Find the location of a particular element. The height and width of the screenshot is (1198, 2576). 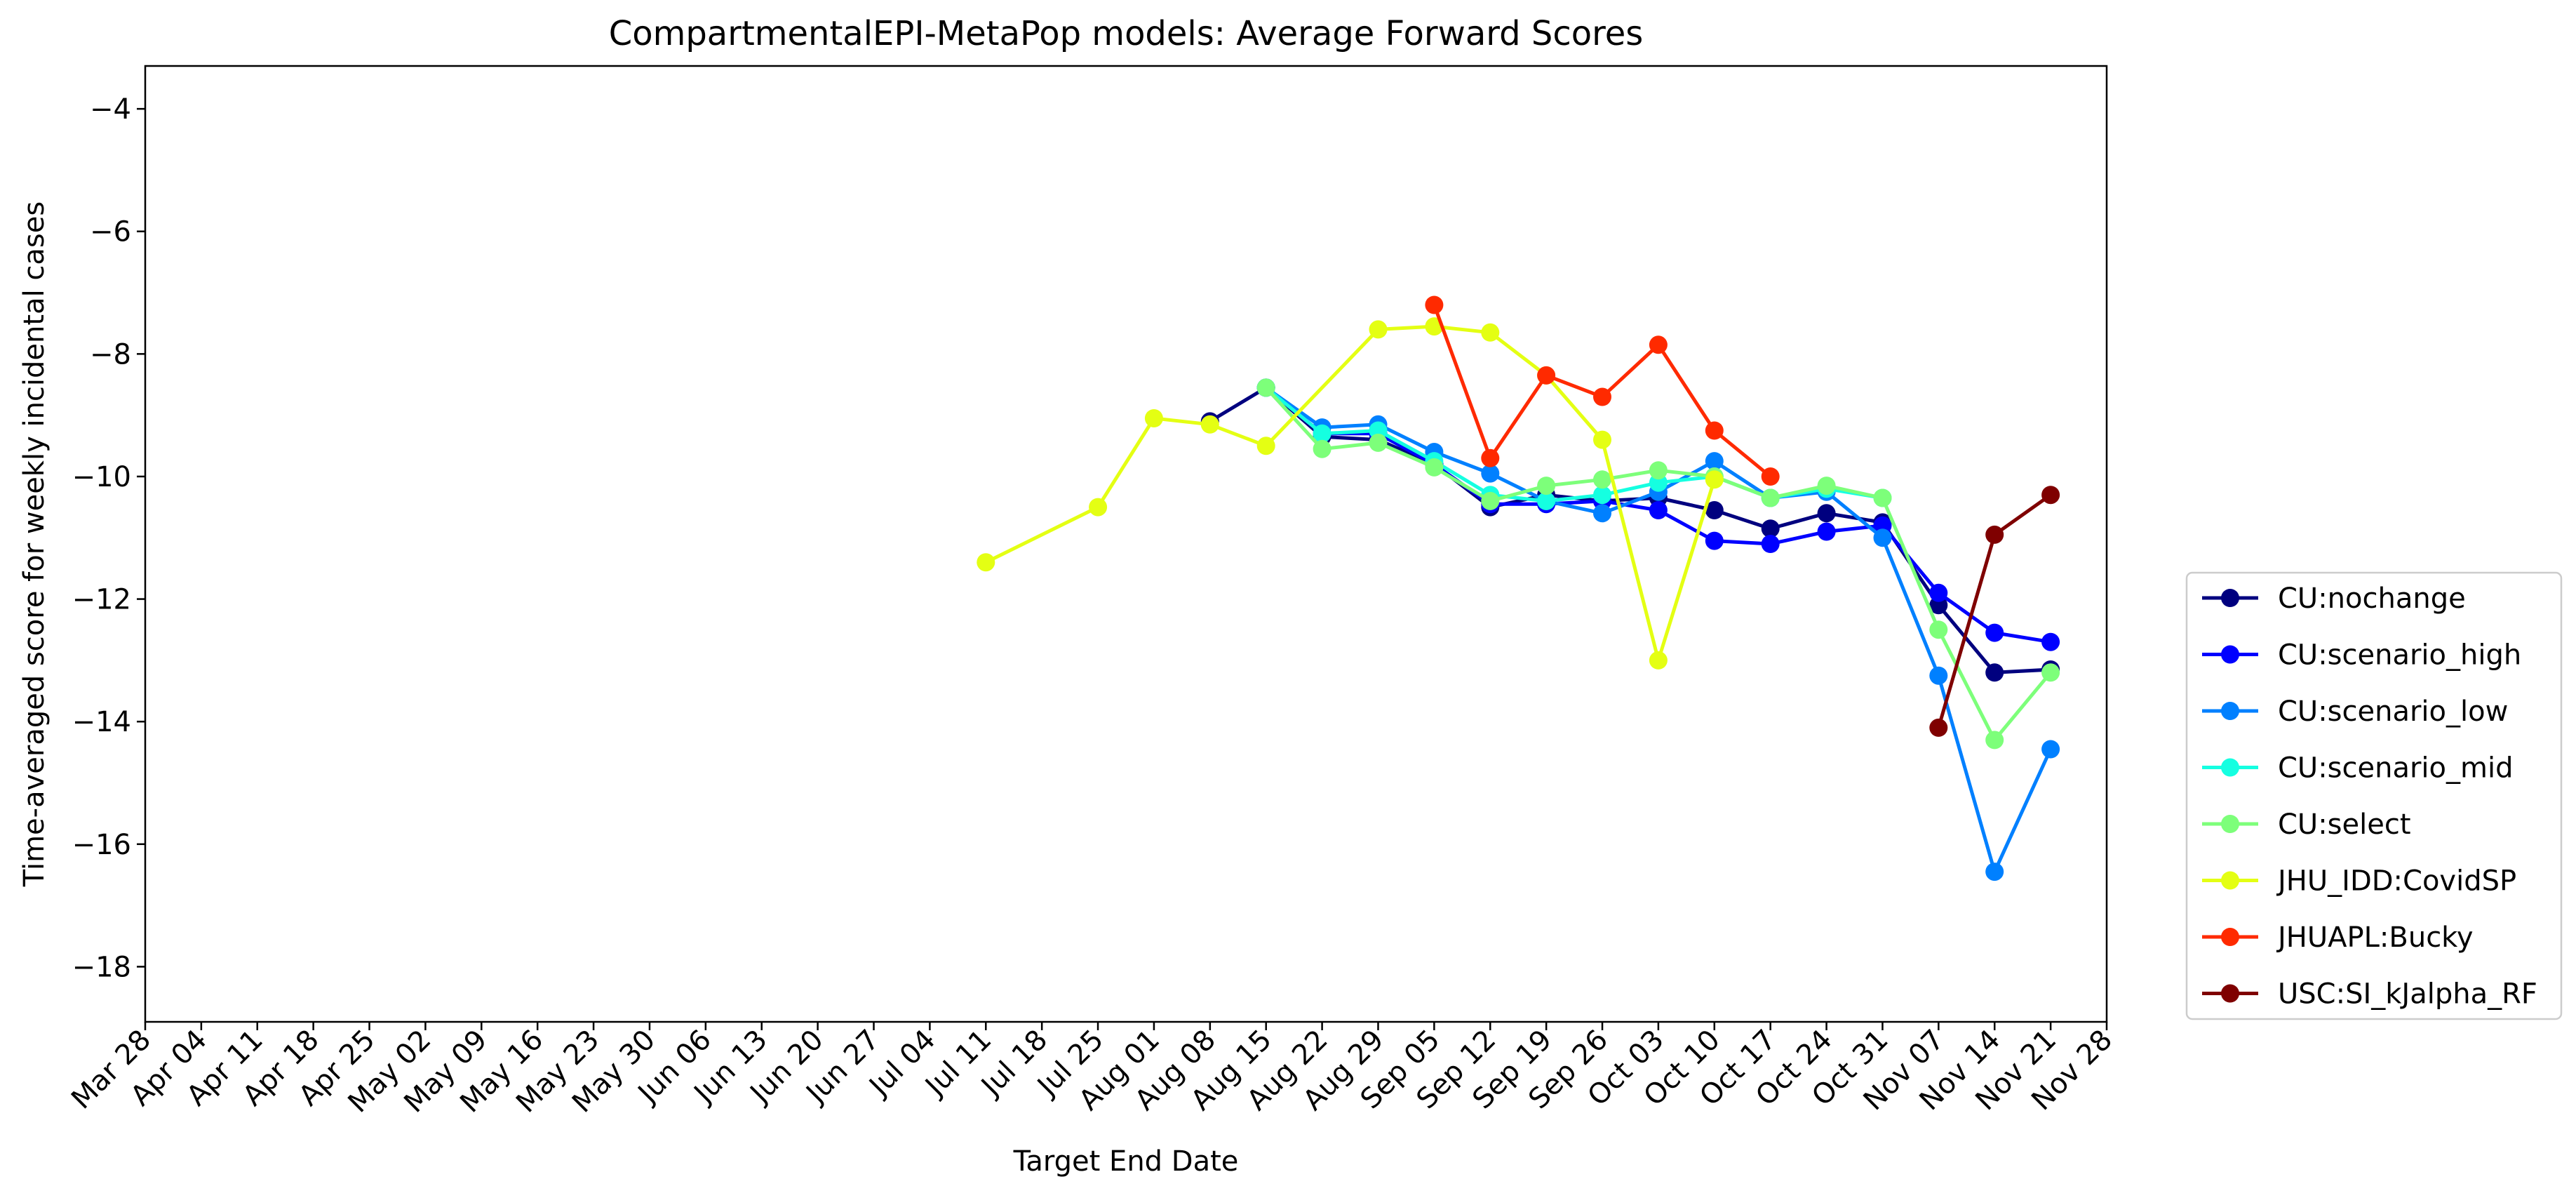

legend-frame is located at coordinates (2374, 796).